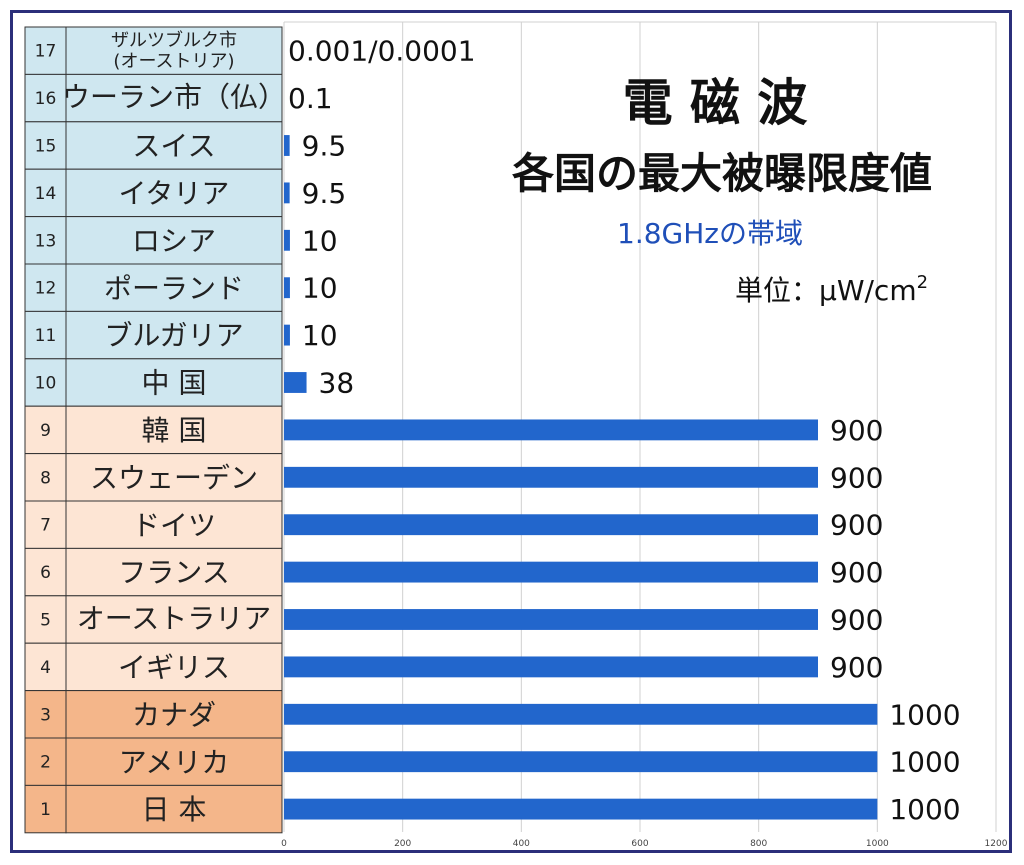  I want to click on unit-superscript: 2, so click(922, 282).